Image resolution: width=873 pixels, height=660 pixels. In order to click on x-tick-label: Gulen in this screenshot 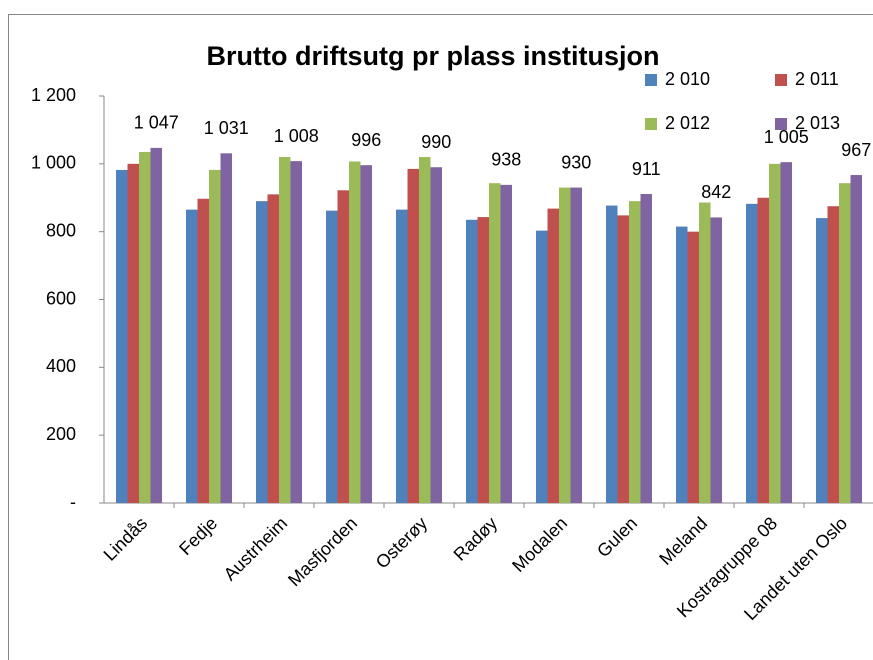, I will do `click(617, 537)`.